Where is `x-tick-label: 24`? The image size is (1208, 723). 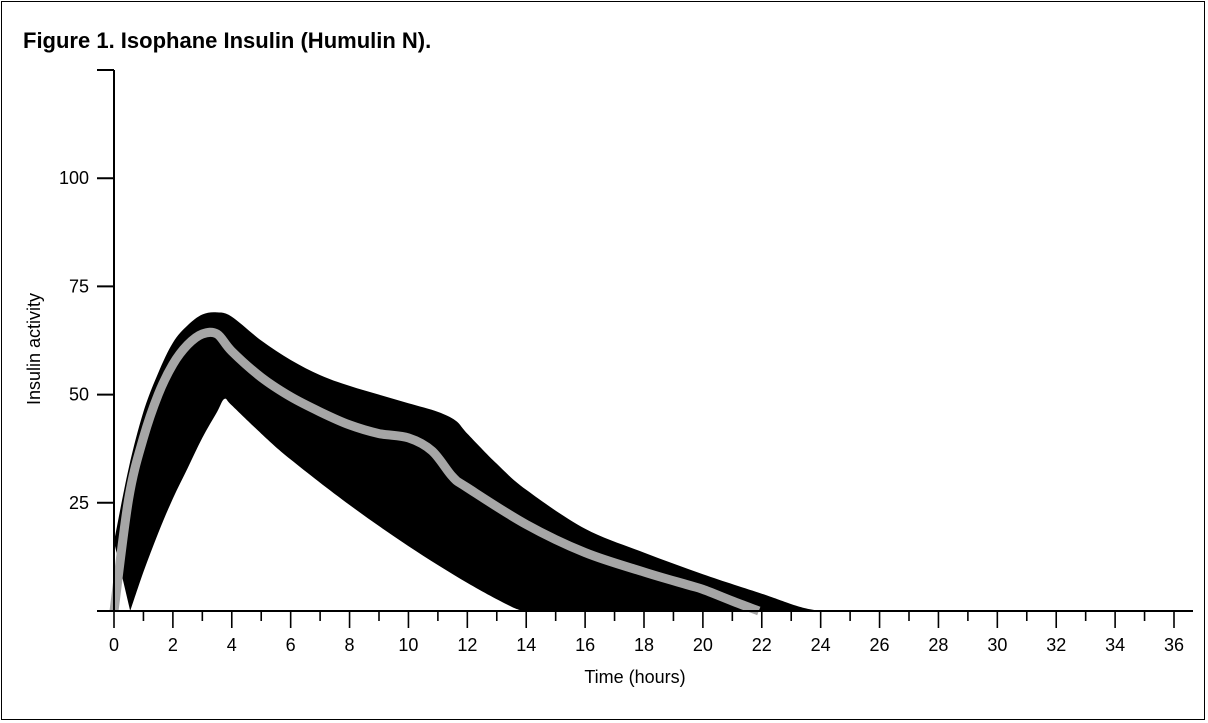
x-tick-label: 24 is located at coordinates (821, 645).